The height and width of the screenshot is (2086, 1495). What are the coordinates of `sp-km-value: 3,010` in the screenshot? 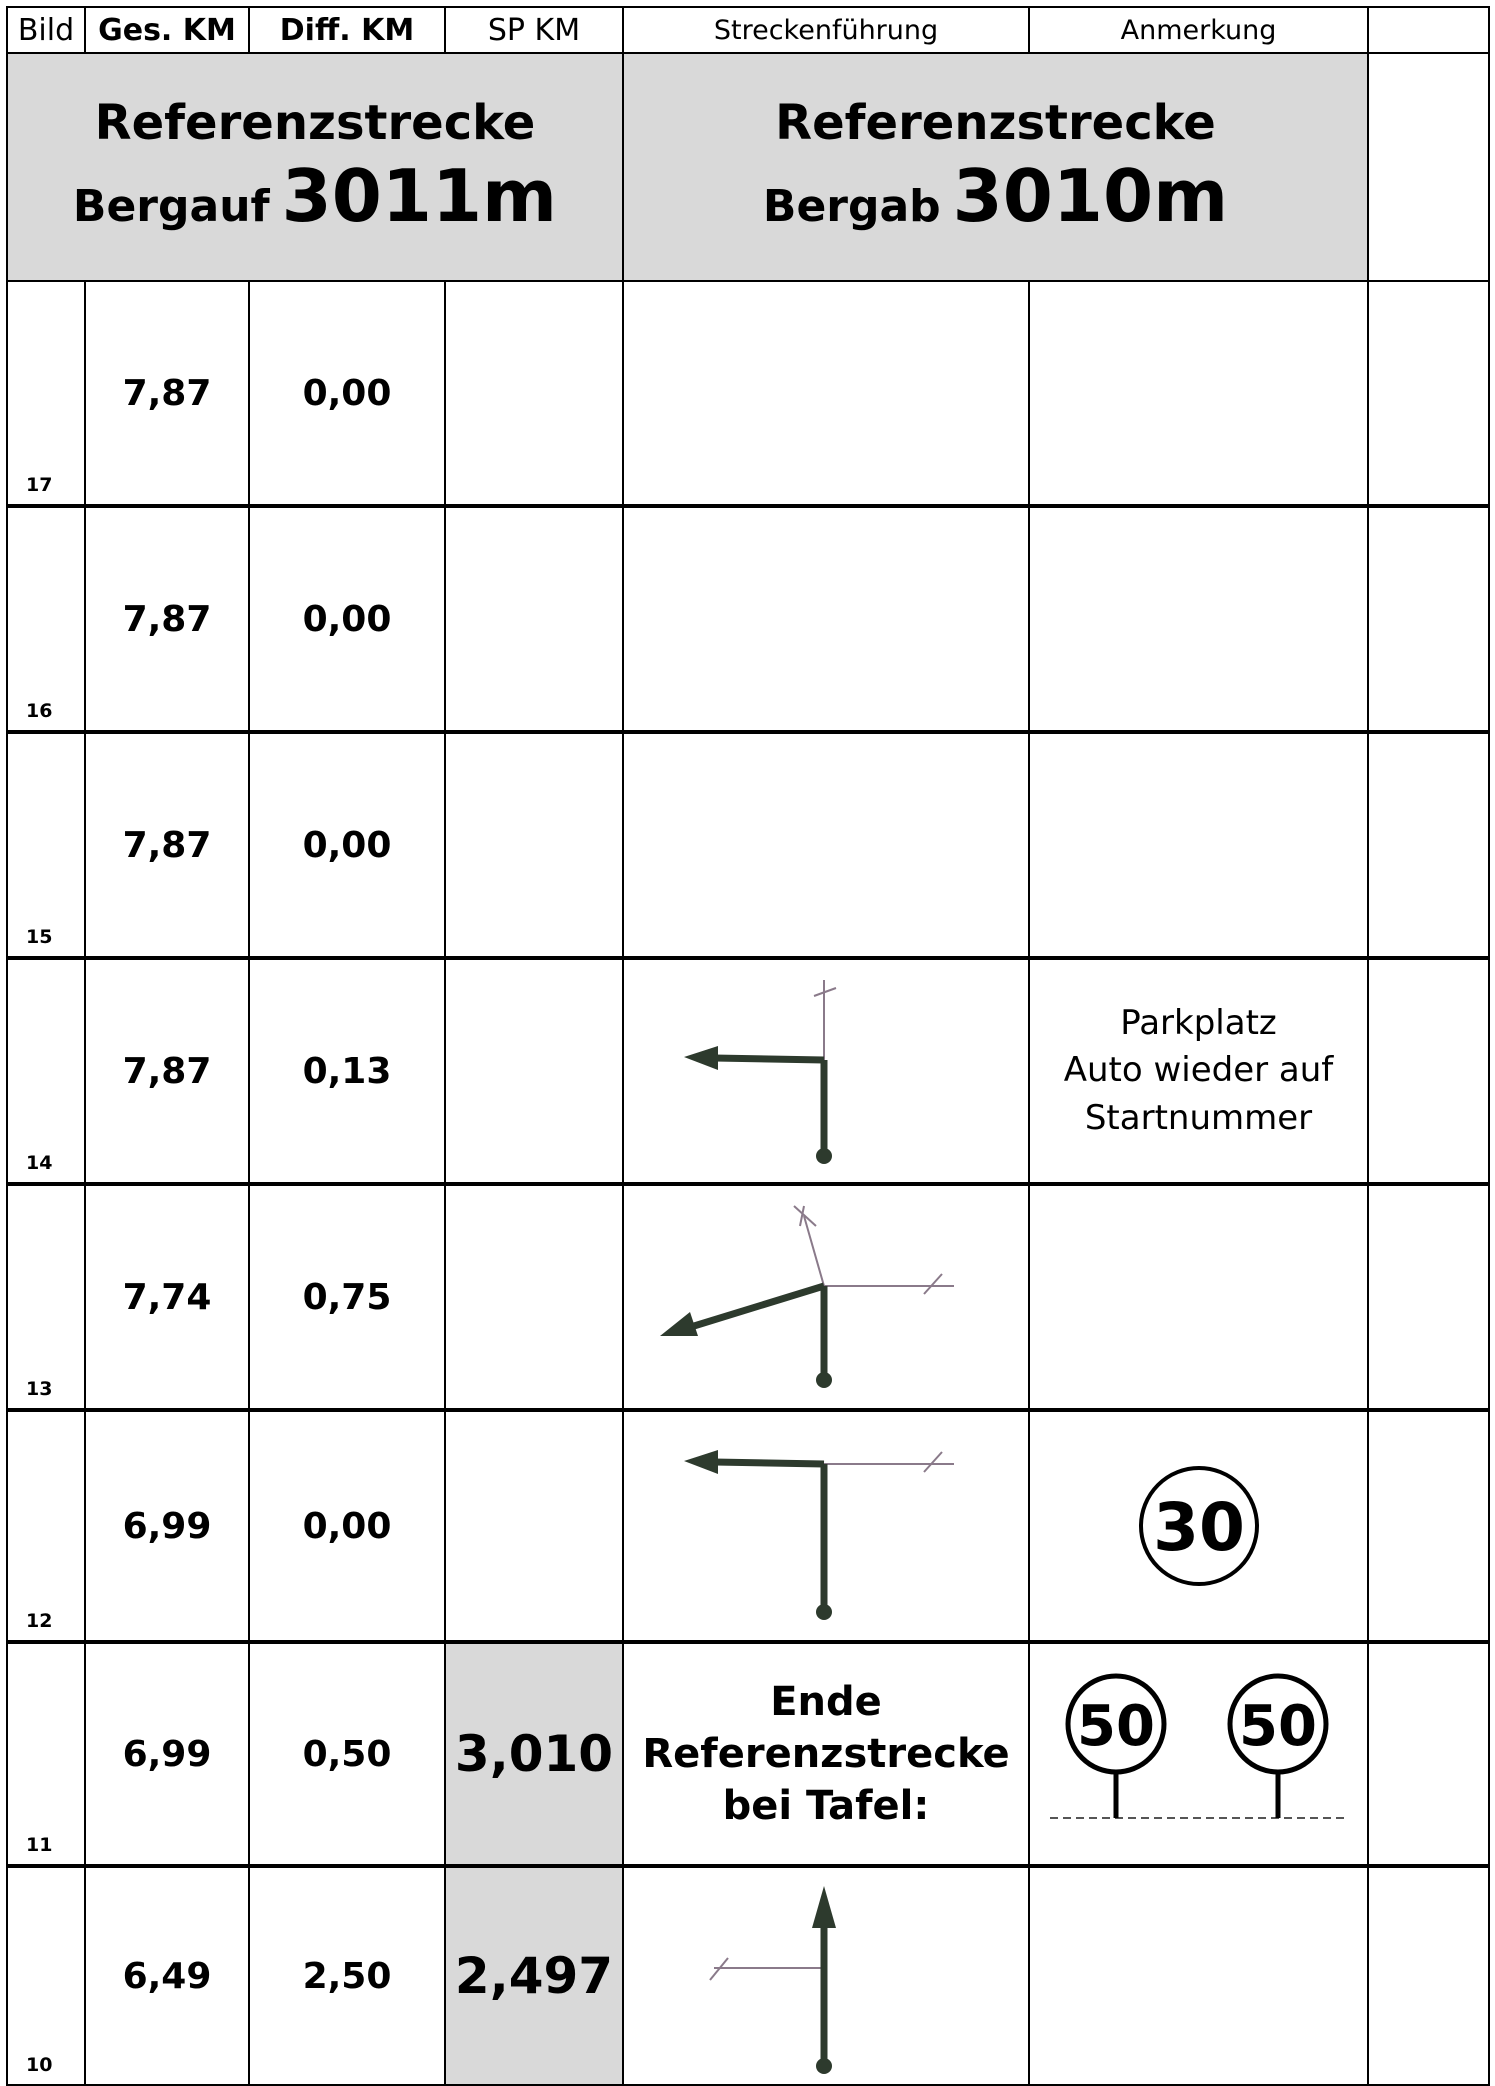 It's located at (534, 1754).